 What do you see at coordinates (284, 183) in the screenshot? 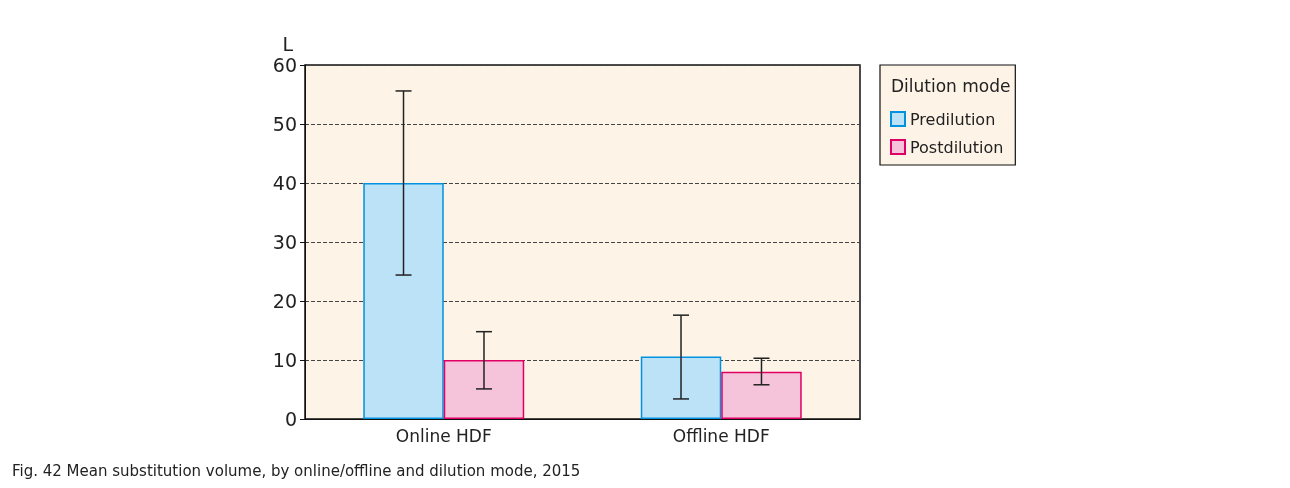
I see `y-tick-label: 40` at bounding box center [284, 183].